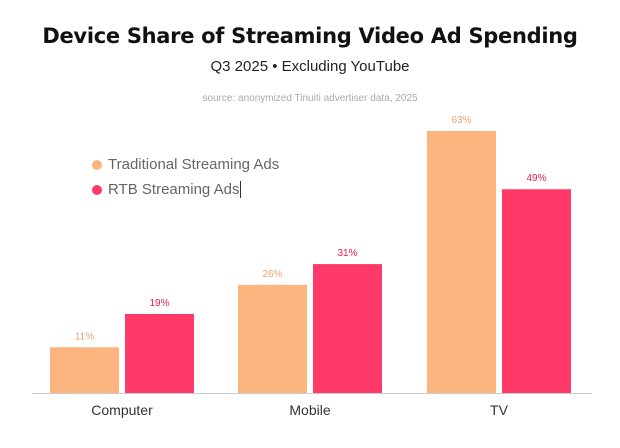 The width and height of the screenshot is (620, 448). What do you see at coordinates (347, 328) in the screenshot?
I see `bar-mobile-rtb` at bounding box center [347, 328].